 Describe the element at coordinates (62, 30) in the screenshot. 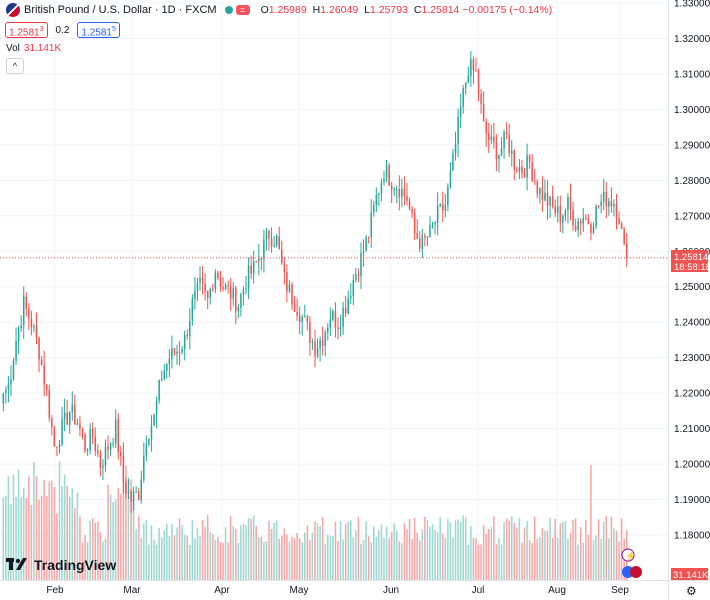

I see `trade-row: 1.25813 0.2 1.25815` at that location.